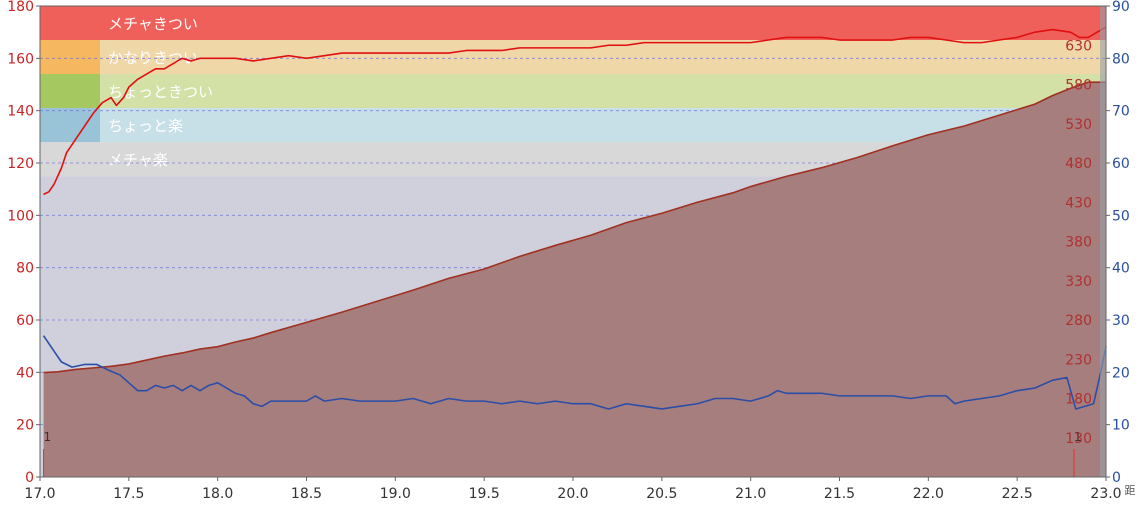 This screenshot has width=1138, height=505. I want to click on left-axis-tick: 180, so click(20, 7).